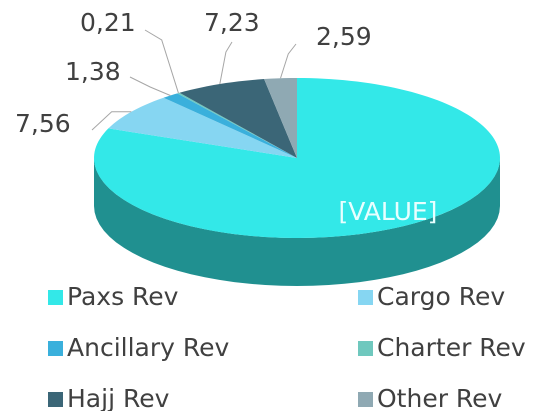  What do you see at coordinates (232, 22) in the screenshot?
I see `value-label: 7,23` at bounding box center [232, 22].